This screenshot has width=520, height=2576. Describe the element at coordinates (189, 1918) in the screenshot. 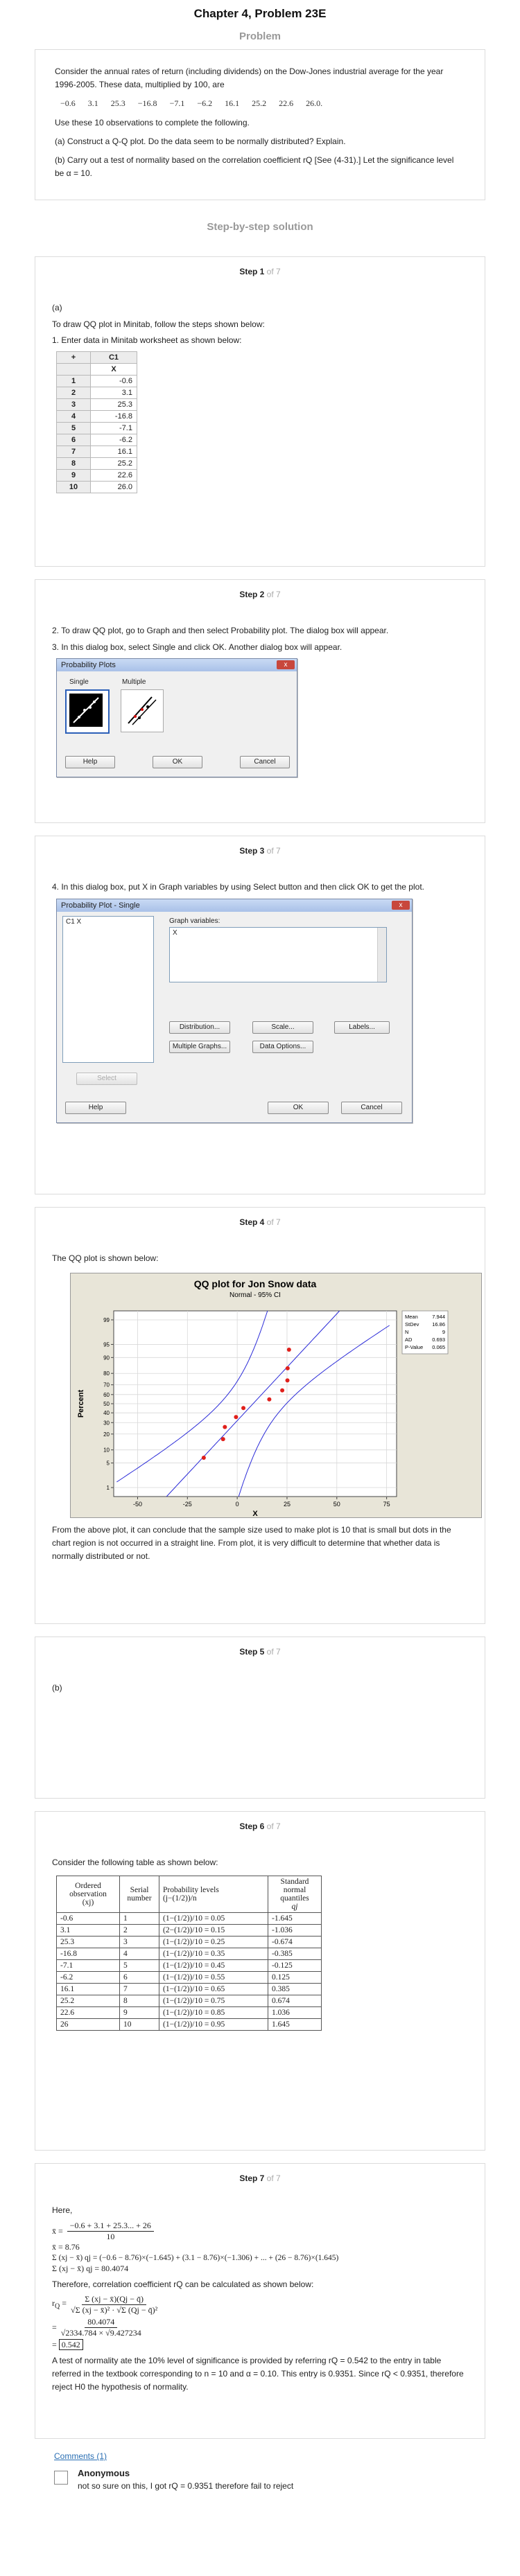

I see `table-row: -0.6 1 (1−(1/2))/10 = 0.05 -1.645` at that location.